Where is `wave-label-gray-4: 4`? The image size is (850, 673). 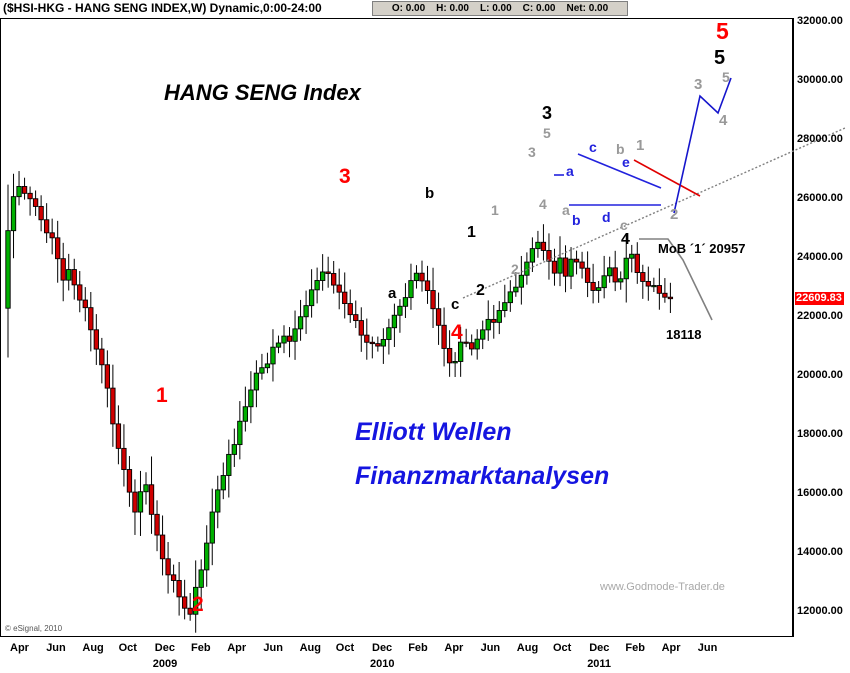 wave-label-gray-4: 4 is located at coordinates (723, 120).